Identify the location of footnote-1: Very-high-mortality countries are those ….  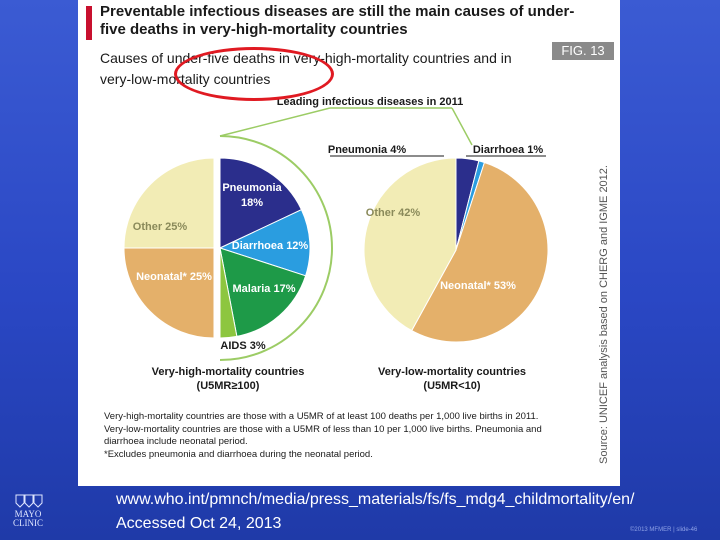
(321, 416).